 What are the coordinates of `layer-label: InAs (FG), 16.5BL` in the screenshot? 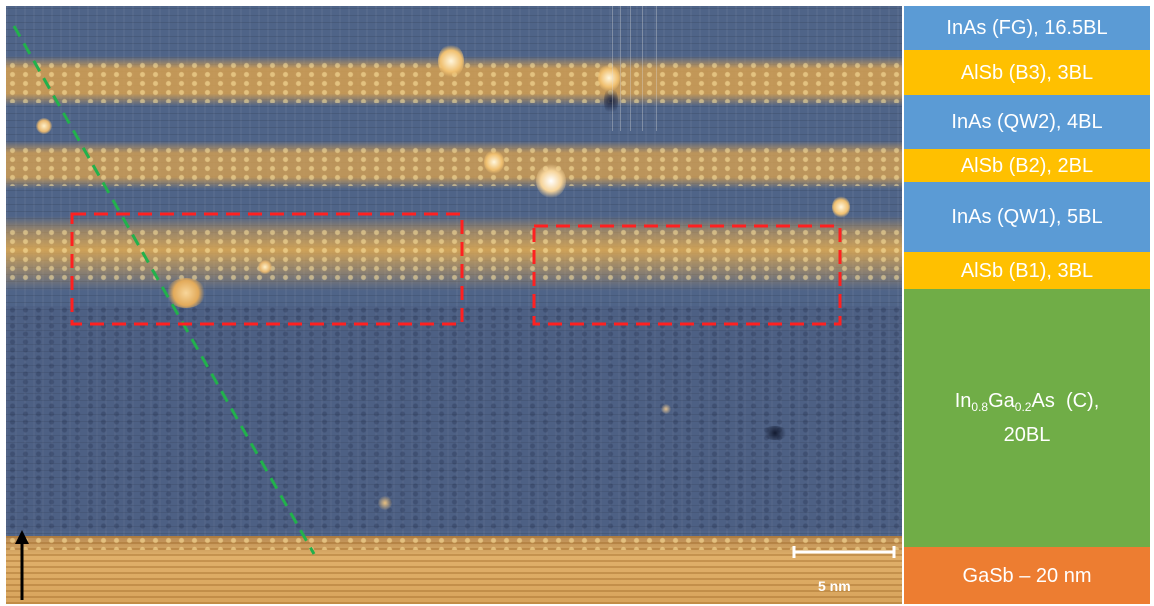 It's located at (1027, 28).